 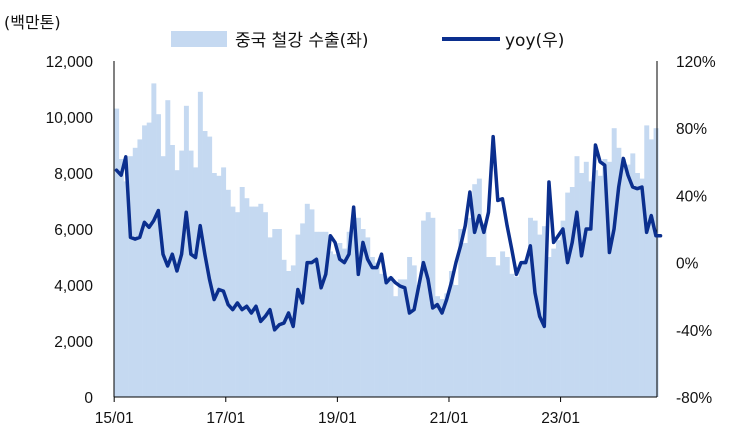 What do you see at coordinates (449, 418) in the screenshot?
I see `x-tick-label: 21/01` at bounding box center [449, 418].